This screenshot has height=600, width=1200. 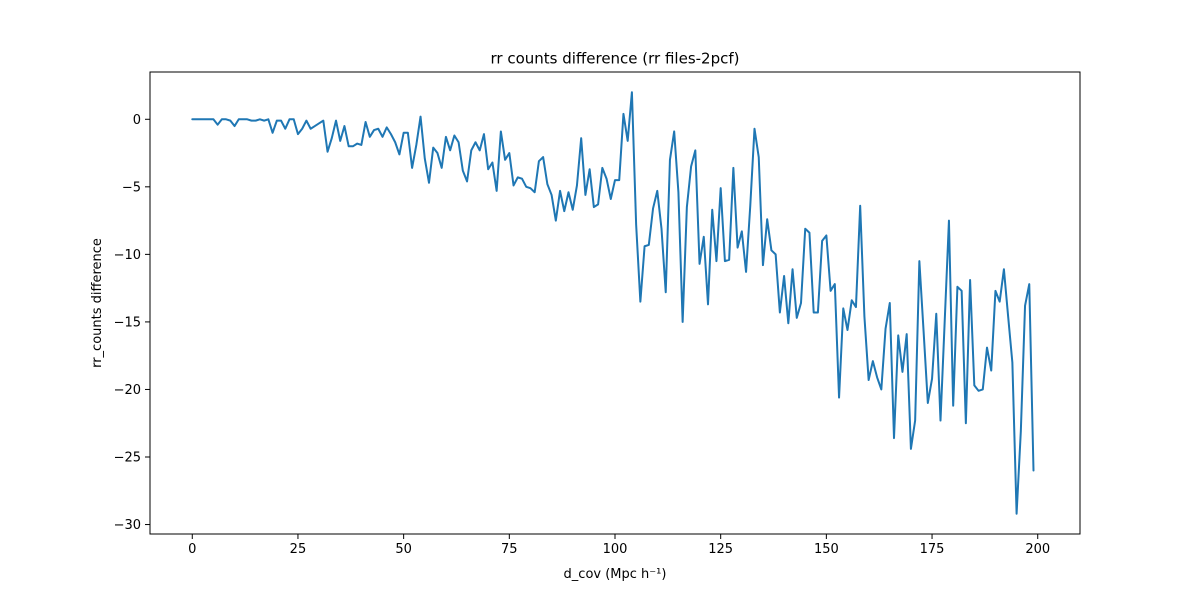 I want to click on x-axis-ticks: 0 25 50 75 100 125 150 175 200, so click(x=619, y=545).